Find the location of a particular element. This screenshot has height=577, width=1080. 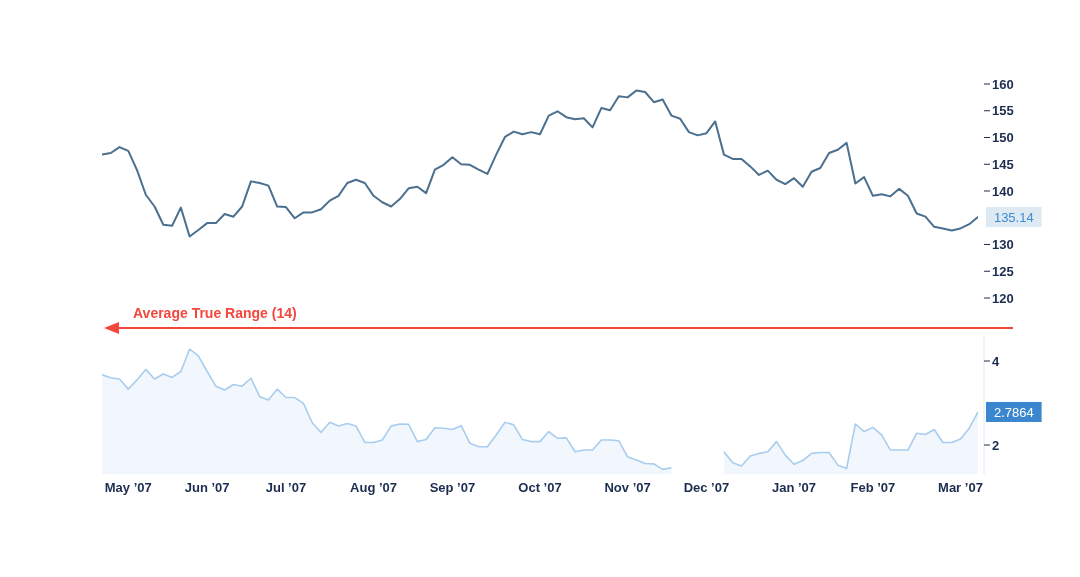

y-tick-label: 155 is located at coordinates (1003, 111).